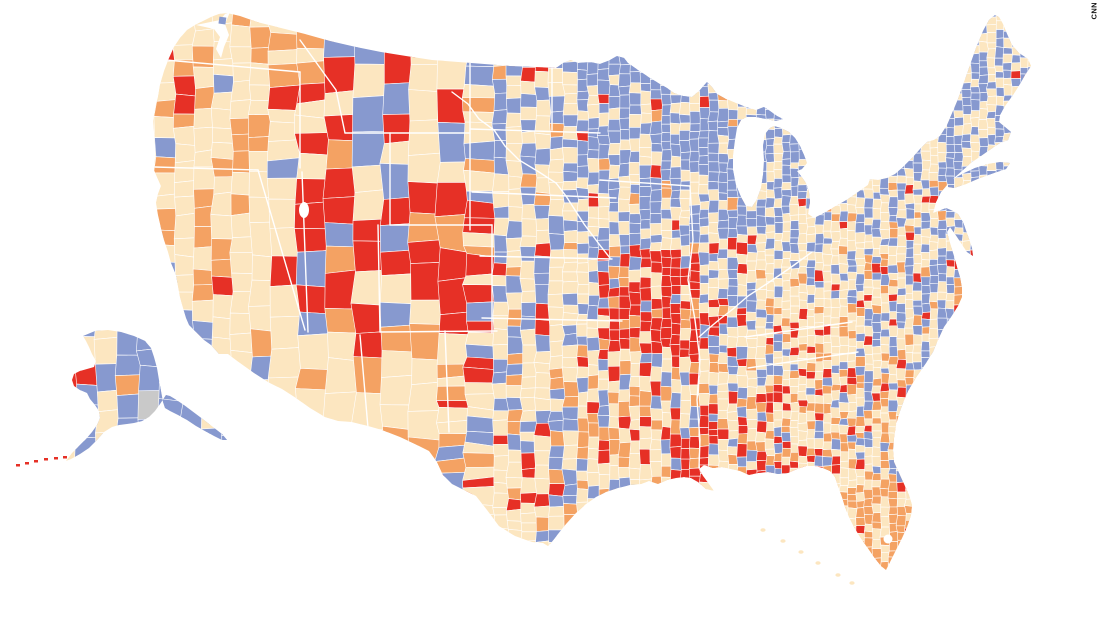 Image resolution: width=1100 pixels, height=619 pixels. Describe the element at coordinates (1094, 10) in the screenshot. I see `svg-text: CNN` at that location.